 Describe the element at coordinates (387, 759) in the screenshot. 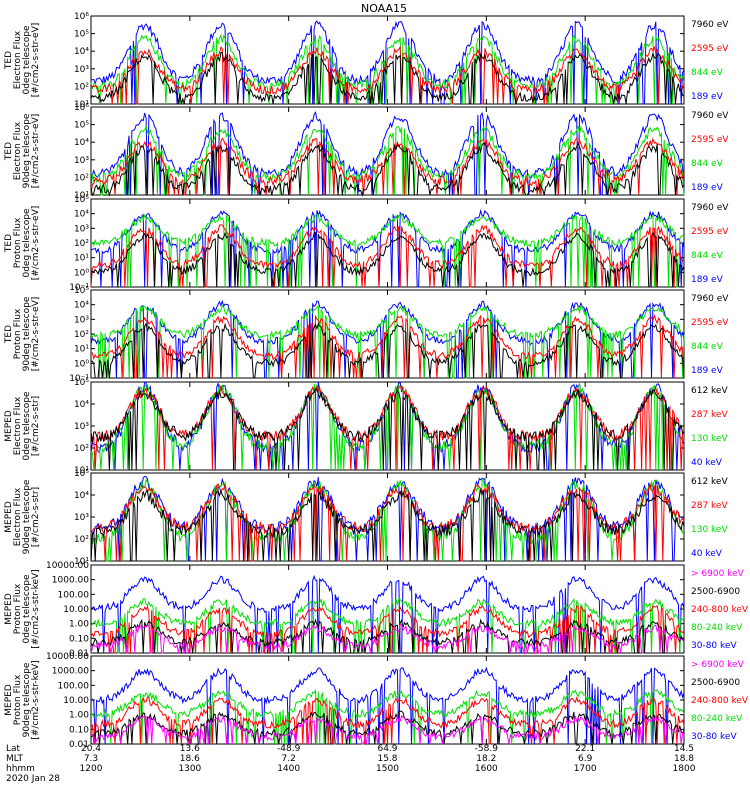

I see `footer-value: 15.8` at that location.